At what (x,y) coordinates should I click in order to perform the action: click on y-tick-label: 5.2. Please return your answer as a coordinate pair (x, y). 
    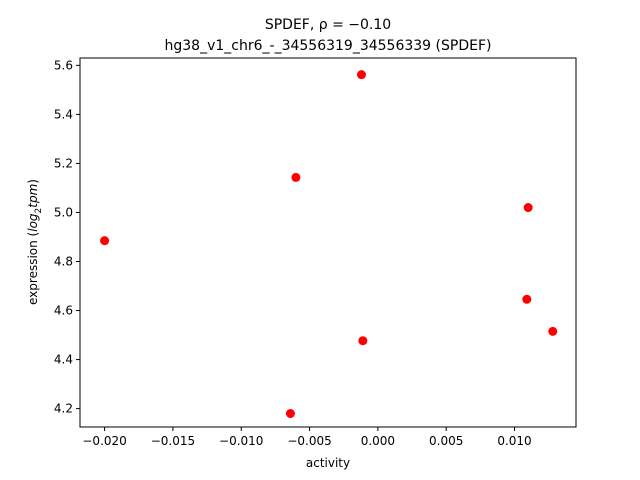
    Looking at the image, I should click on (63, 163).